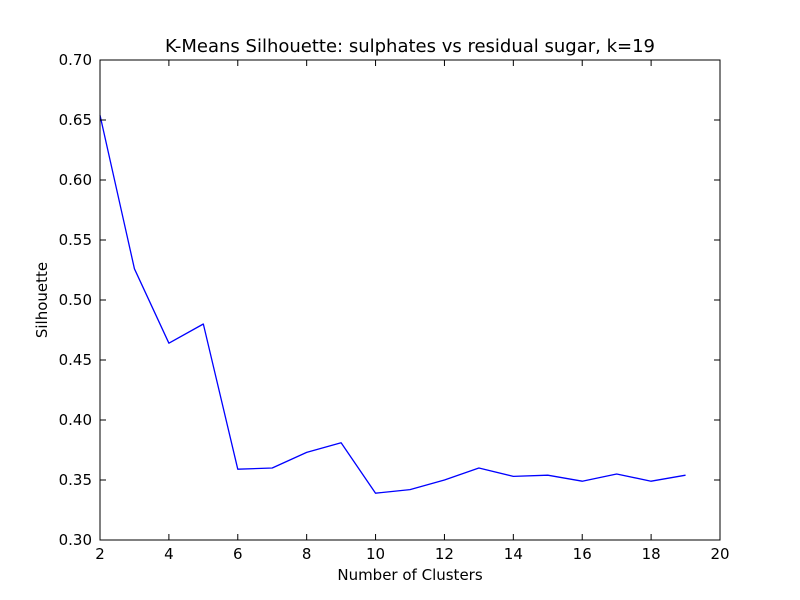 This screenshot has height=600, width=800. I want to click on x-tick-label: 10, so click(375, 554).